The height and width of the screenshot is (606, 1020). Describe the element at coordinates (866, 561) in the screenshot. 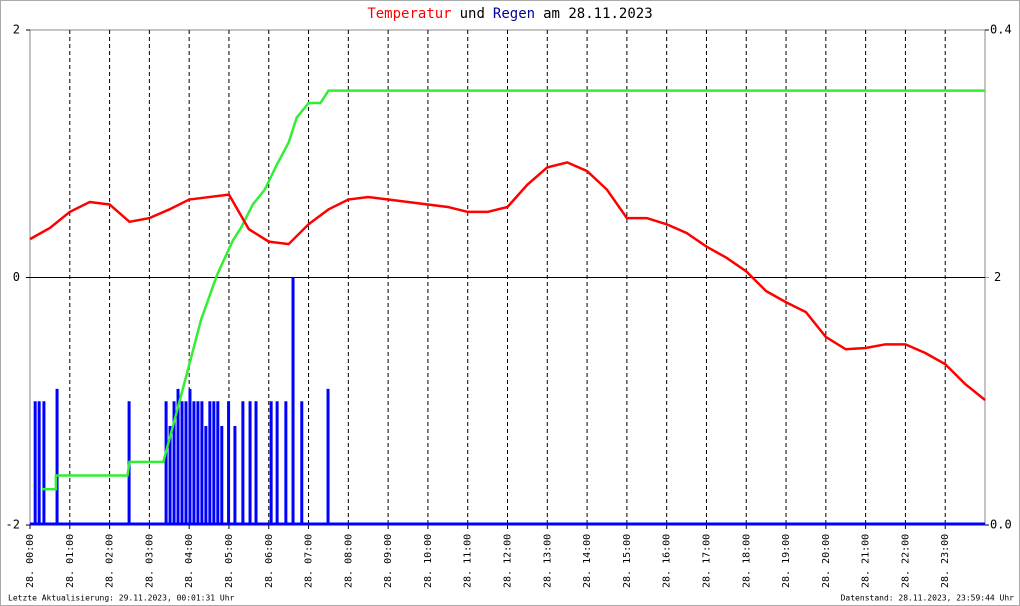

I see `x-tick-label: 28. 21:00` at that location.